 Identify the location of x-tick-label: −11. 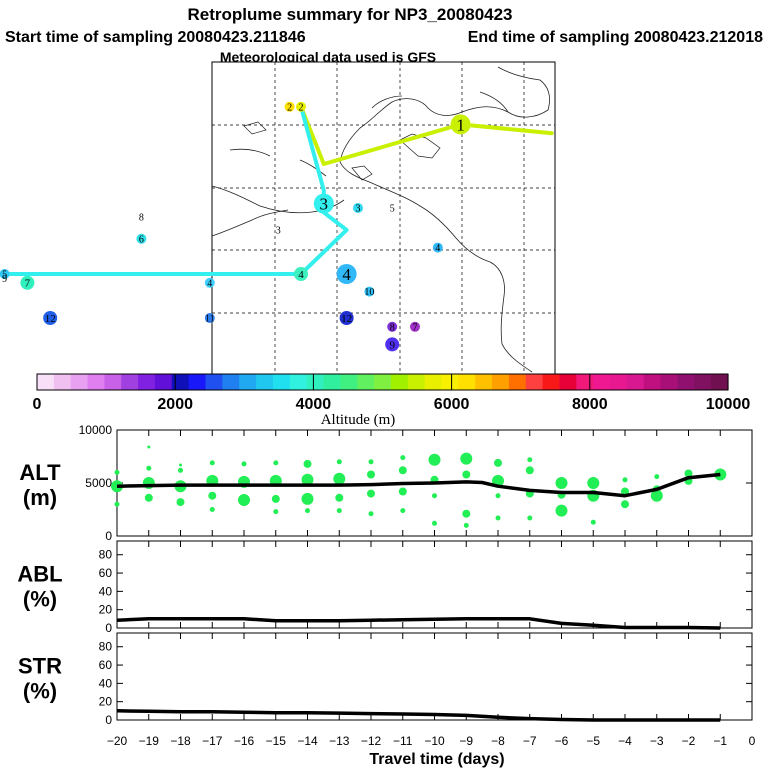
(403, 741).